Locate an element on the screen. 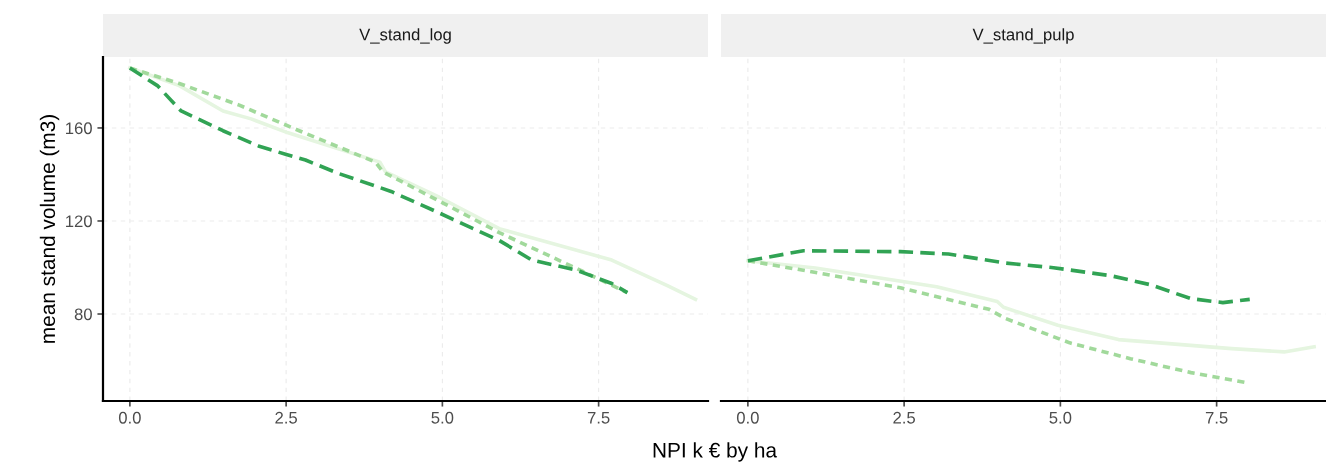 This screenshot has width=1326, height=471. y-tick-label: 80 is located at coordinates (83, 314).